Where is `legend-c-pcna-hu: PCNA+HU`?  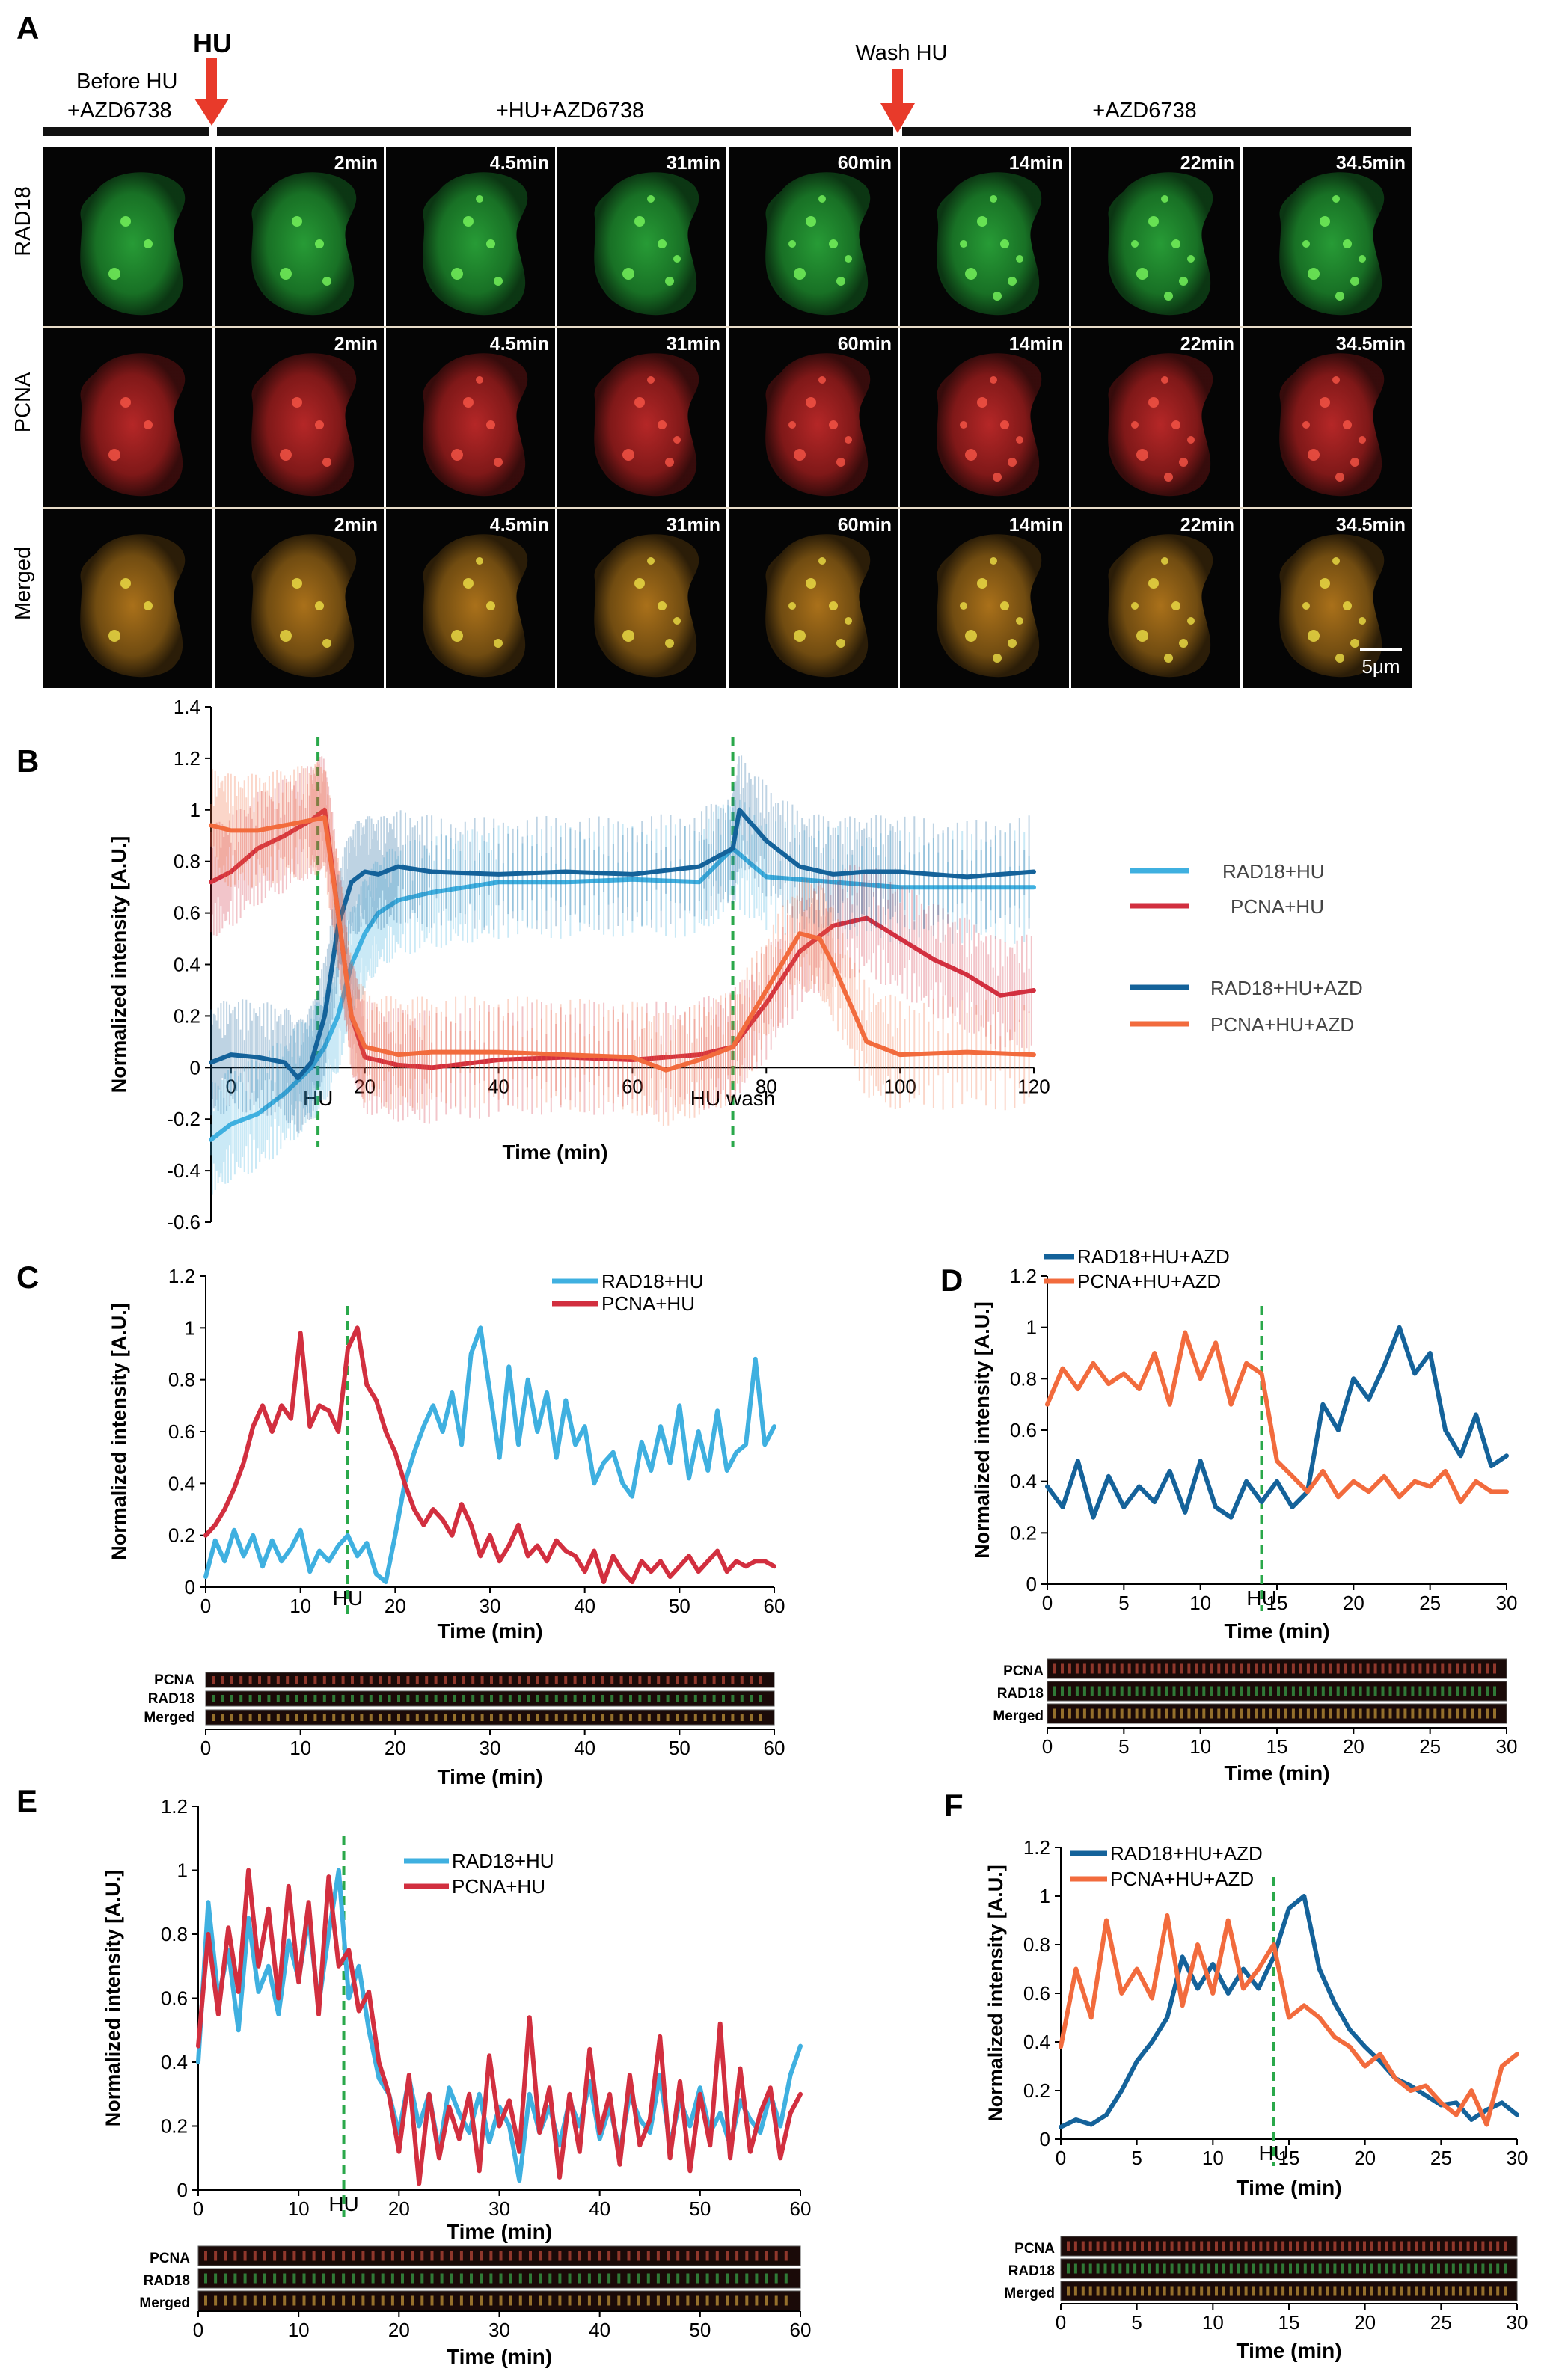
legend-c-pcna-hu: PCNA+HU is located at coordinates (648, 1303).